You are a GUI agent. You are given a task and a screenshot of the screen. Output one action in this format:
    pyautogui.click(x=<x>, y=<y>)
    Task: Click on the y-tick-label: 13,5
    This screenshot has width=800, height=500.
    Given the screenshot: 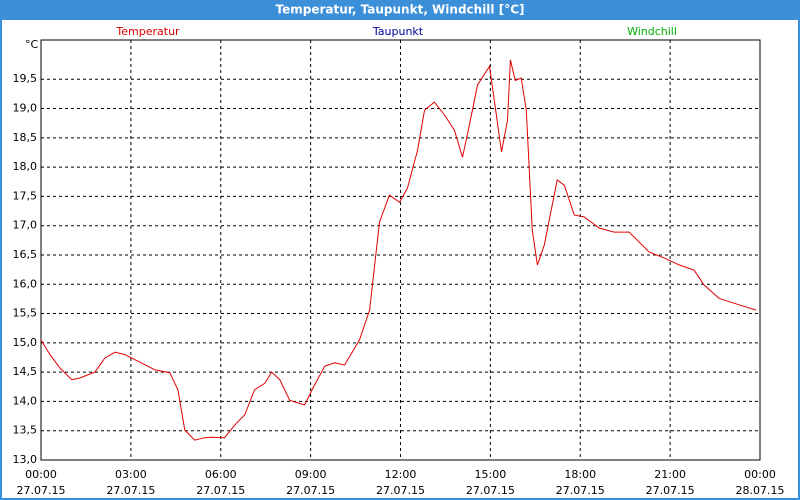 What is the action you would take?
    pyautogui.click(x=25, y=430)
    